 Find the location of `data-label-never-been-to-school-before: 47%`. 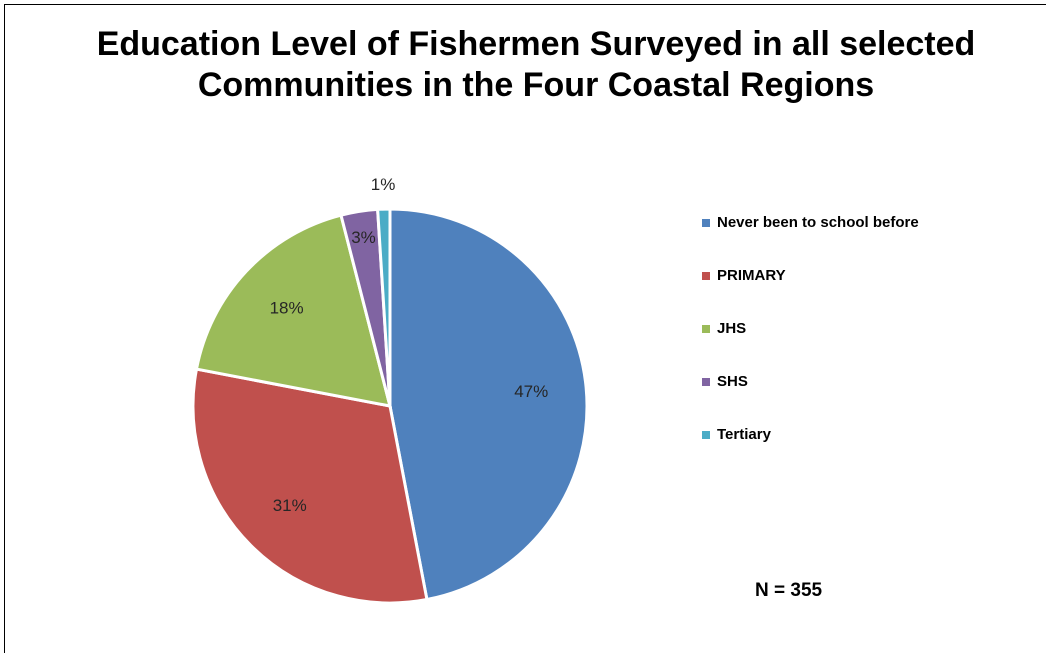

data-label-never-been-to-school-before: 47% is located at coordinates (531, 391).